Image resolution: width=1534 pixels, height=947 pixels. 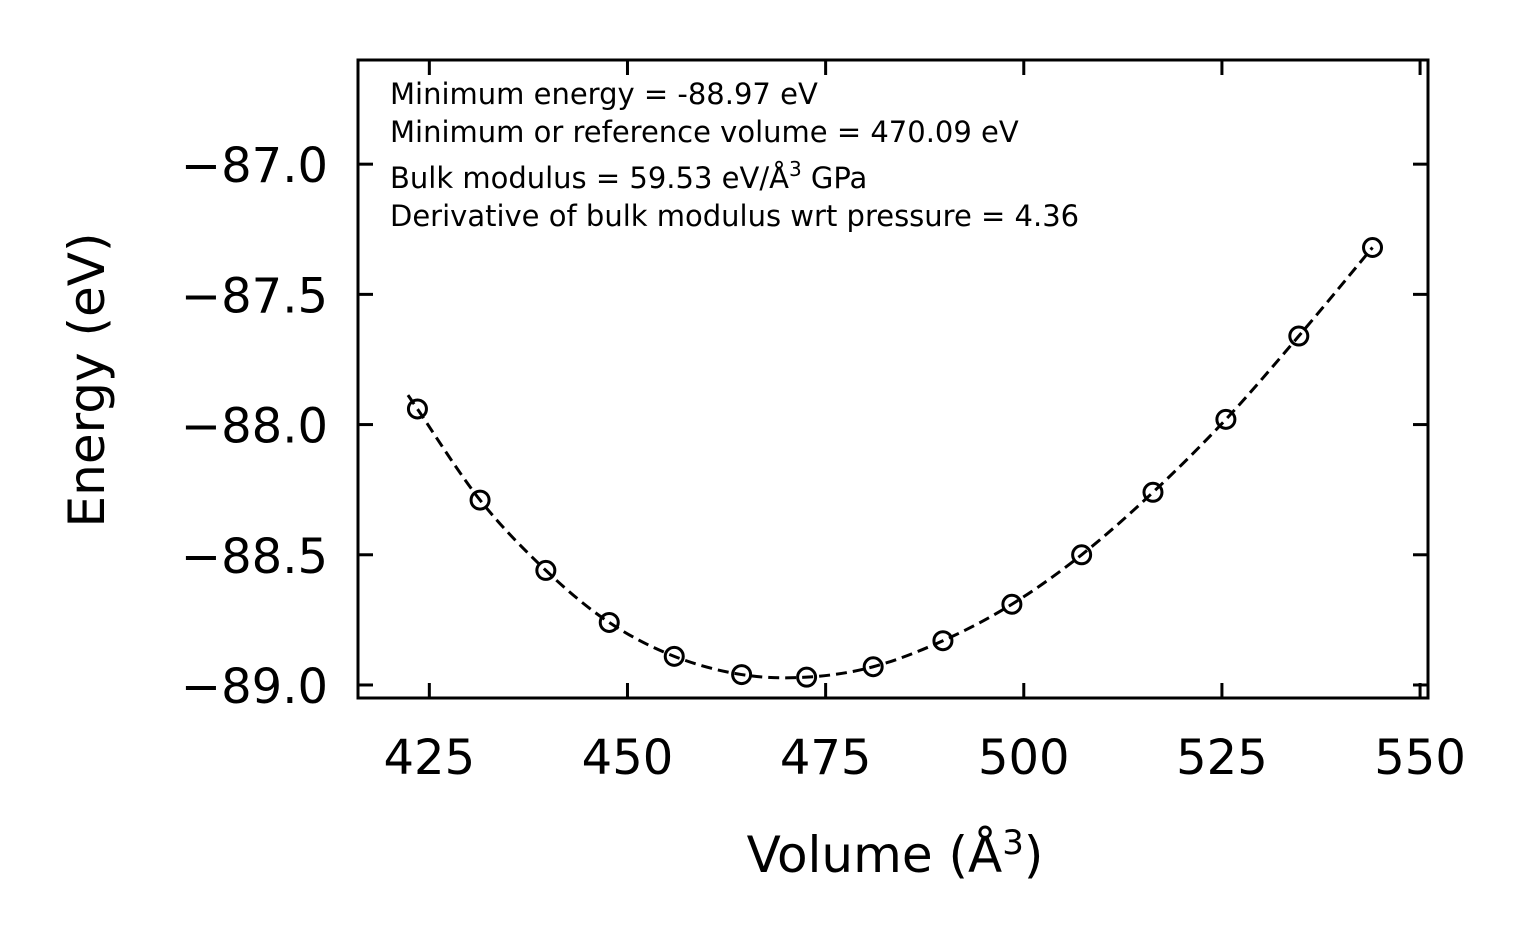 What do you see at coordinates (254, 557) in the screenshot?
I see `y-tick-label: −88.5` at bounding box center [254, 557].